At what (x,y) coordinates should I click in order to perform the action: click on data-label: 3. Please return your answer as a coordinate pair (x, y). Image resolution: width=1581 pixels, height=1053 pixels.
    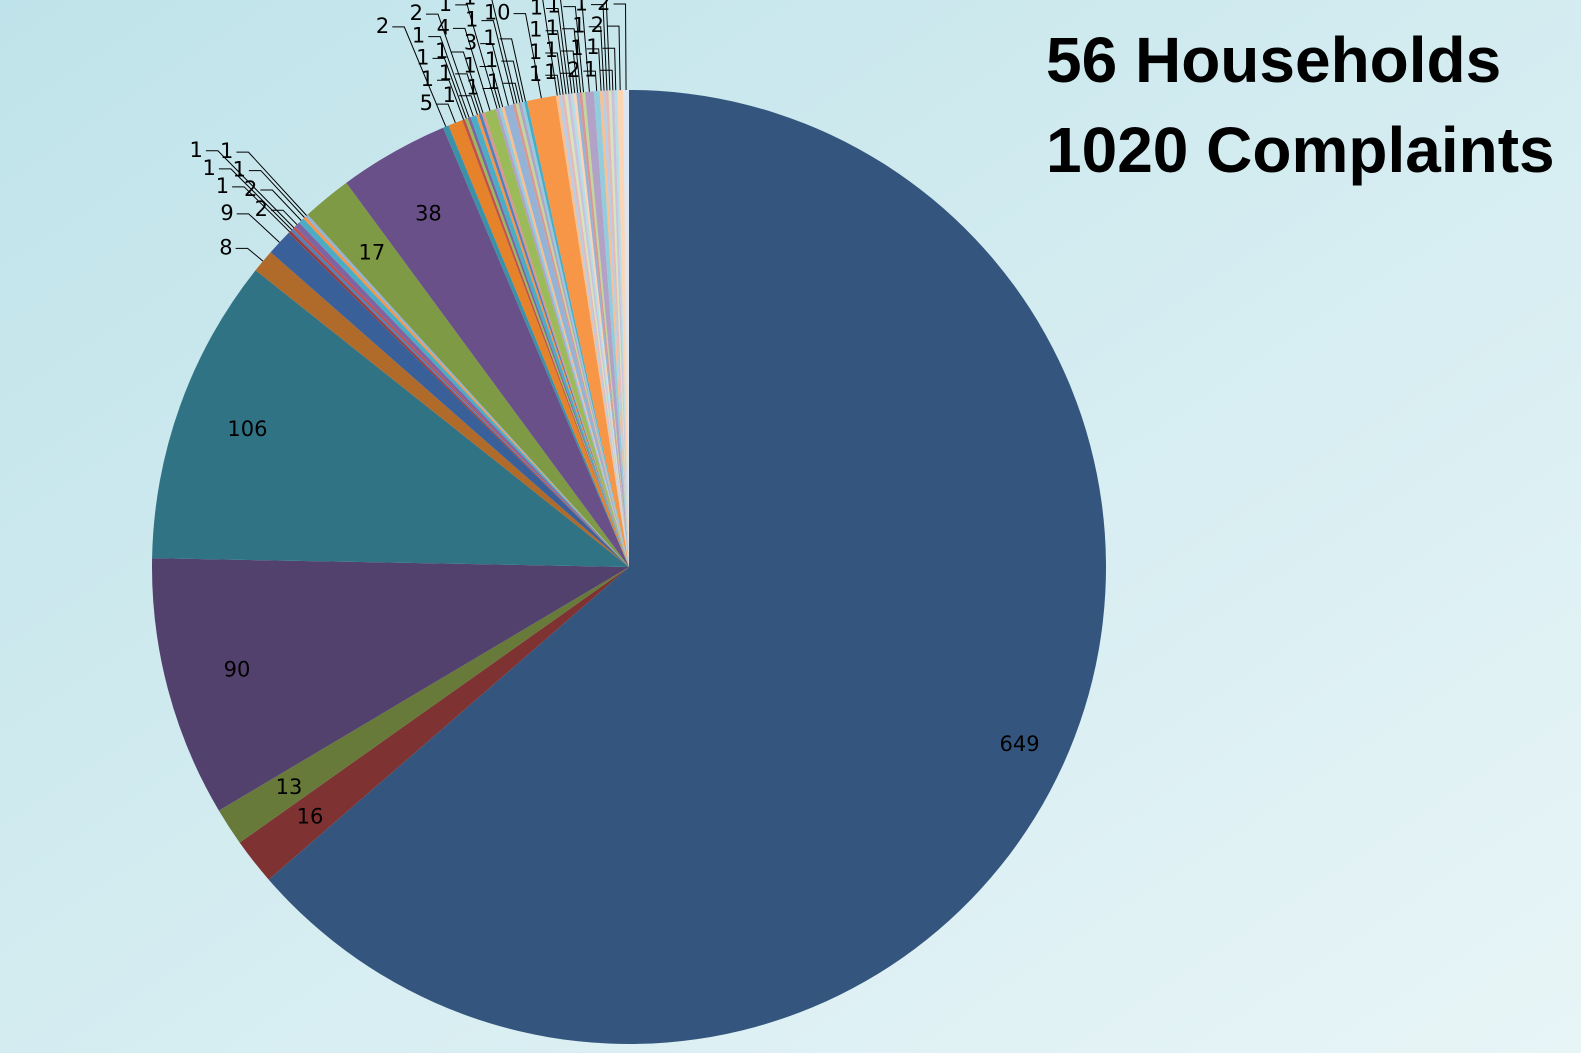
    Looking at the image, I should click on (470, 43).